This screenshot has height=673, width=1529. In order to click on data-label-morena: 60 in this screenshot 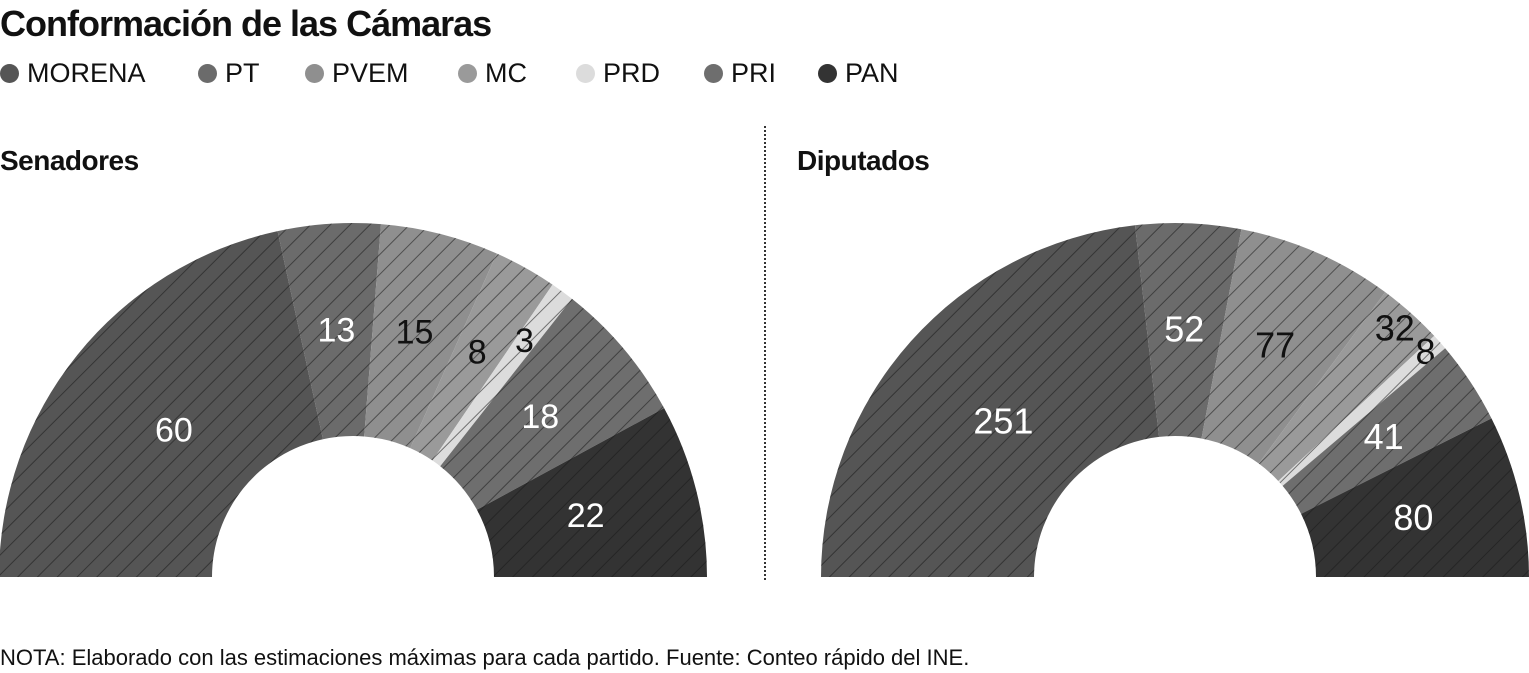, I will do `click(174, 431)`.